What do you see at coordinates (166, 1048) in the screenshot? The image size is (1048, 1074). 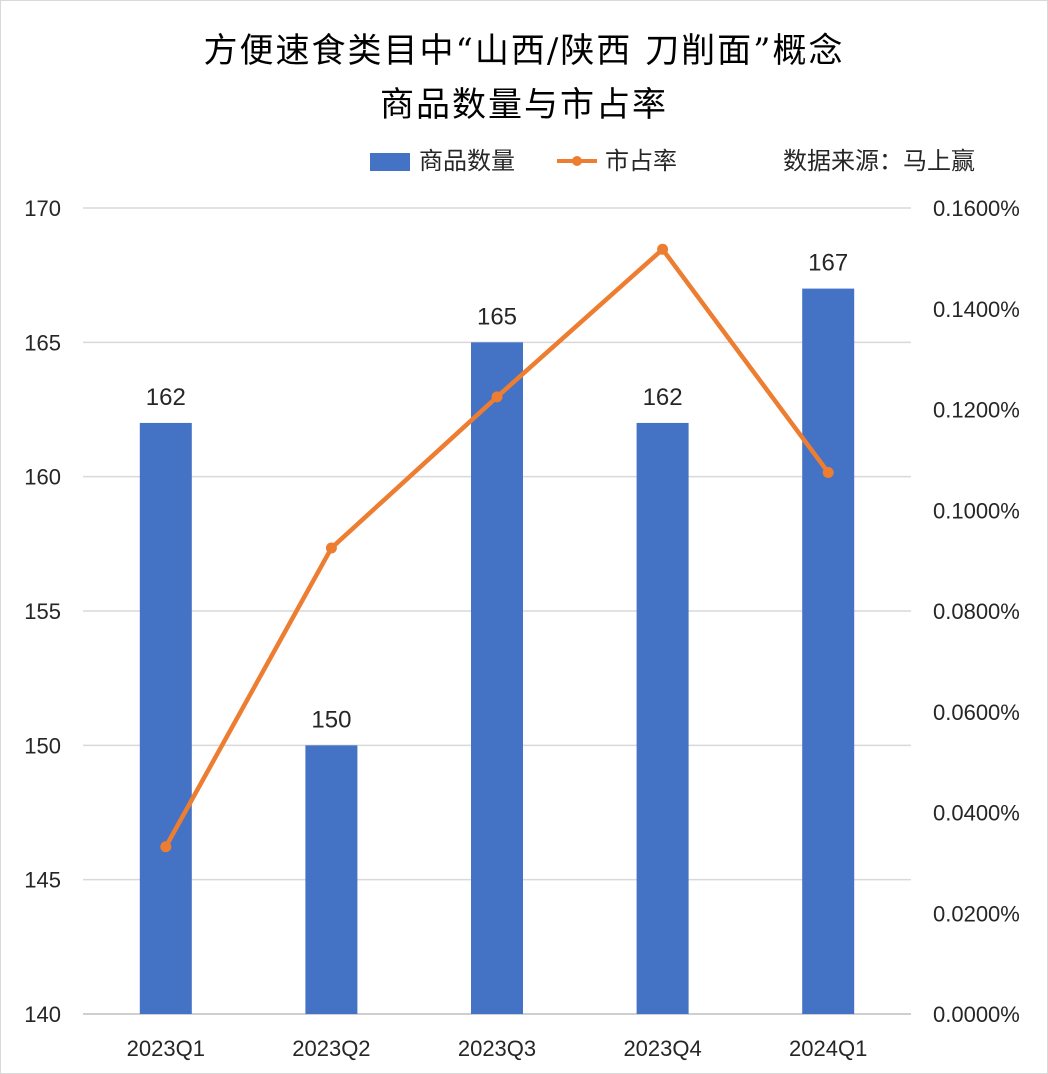 I see `x-tick-label-2023Q1: 2023Q1` at bounding box center [166, 1048].